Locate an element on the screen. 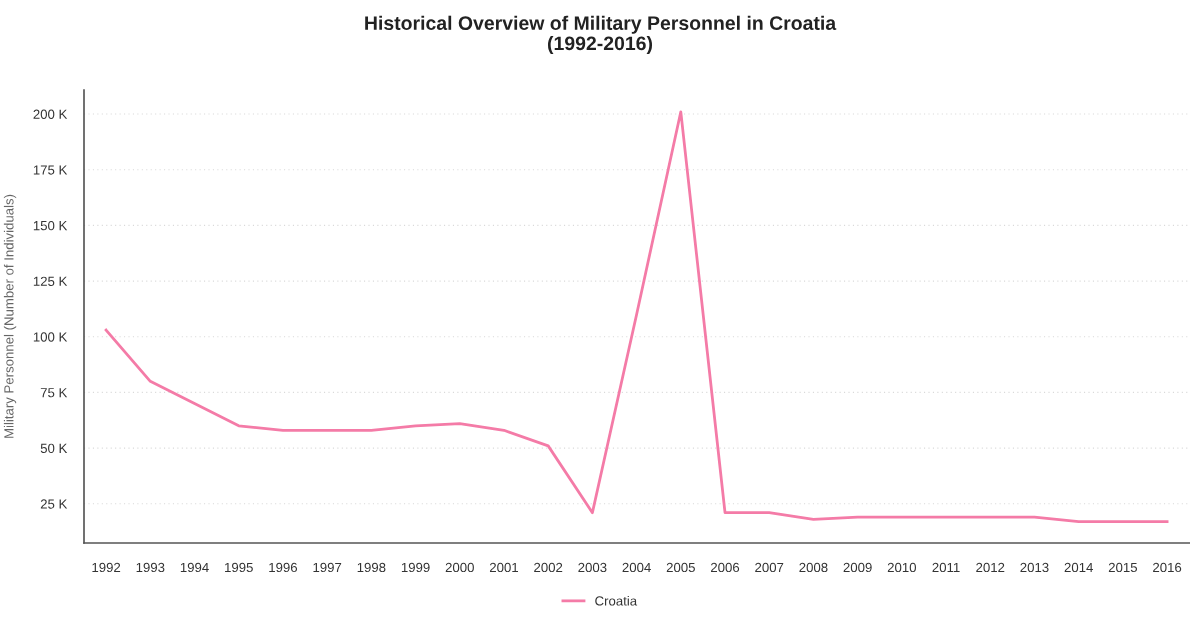  y-tick-label: 150 K is located at coordinates (50, 225).